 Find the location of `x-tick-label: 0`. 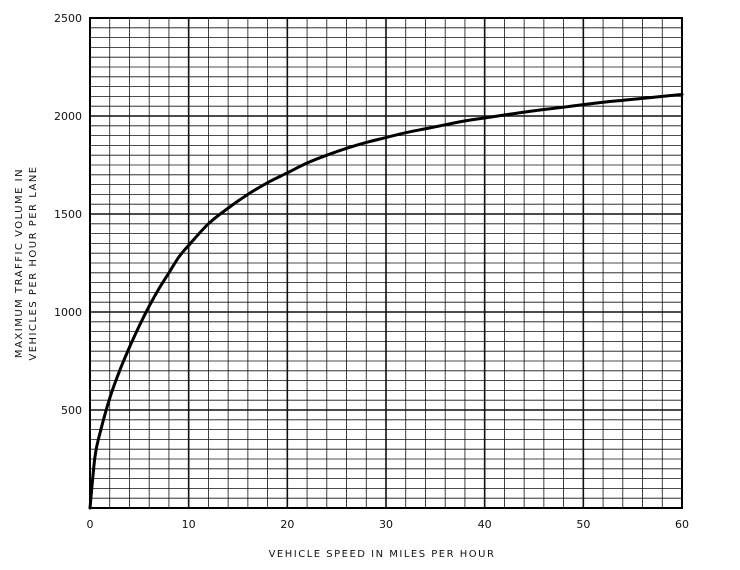

x-tick-label: 0 is located at coordinates (90, 524).